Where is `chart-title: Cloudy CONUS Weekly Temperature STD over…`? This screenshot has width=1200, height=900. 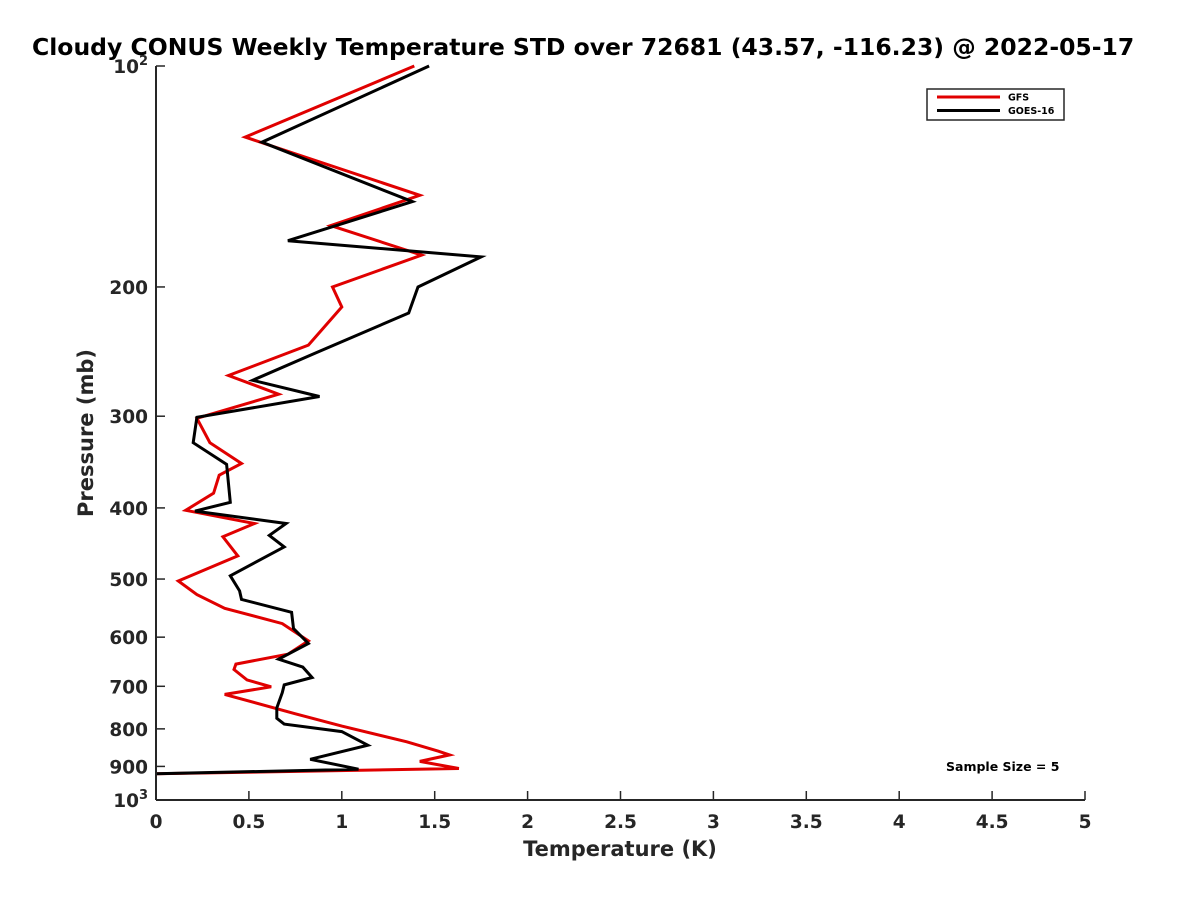
chart-title: Cloudy CONUS Weekly Temperature STD over… is located at coordinates (583, 47).